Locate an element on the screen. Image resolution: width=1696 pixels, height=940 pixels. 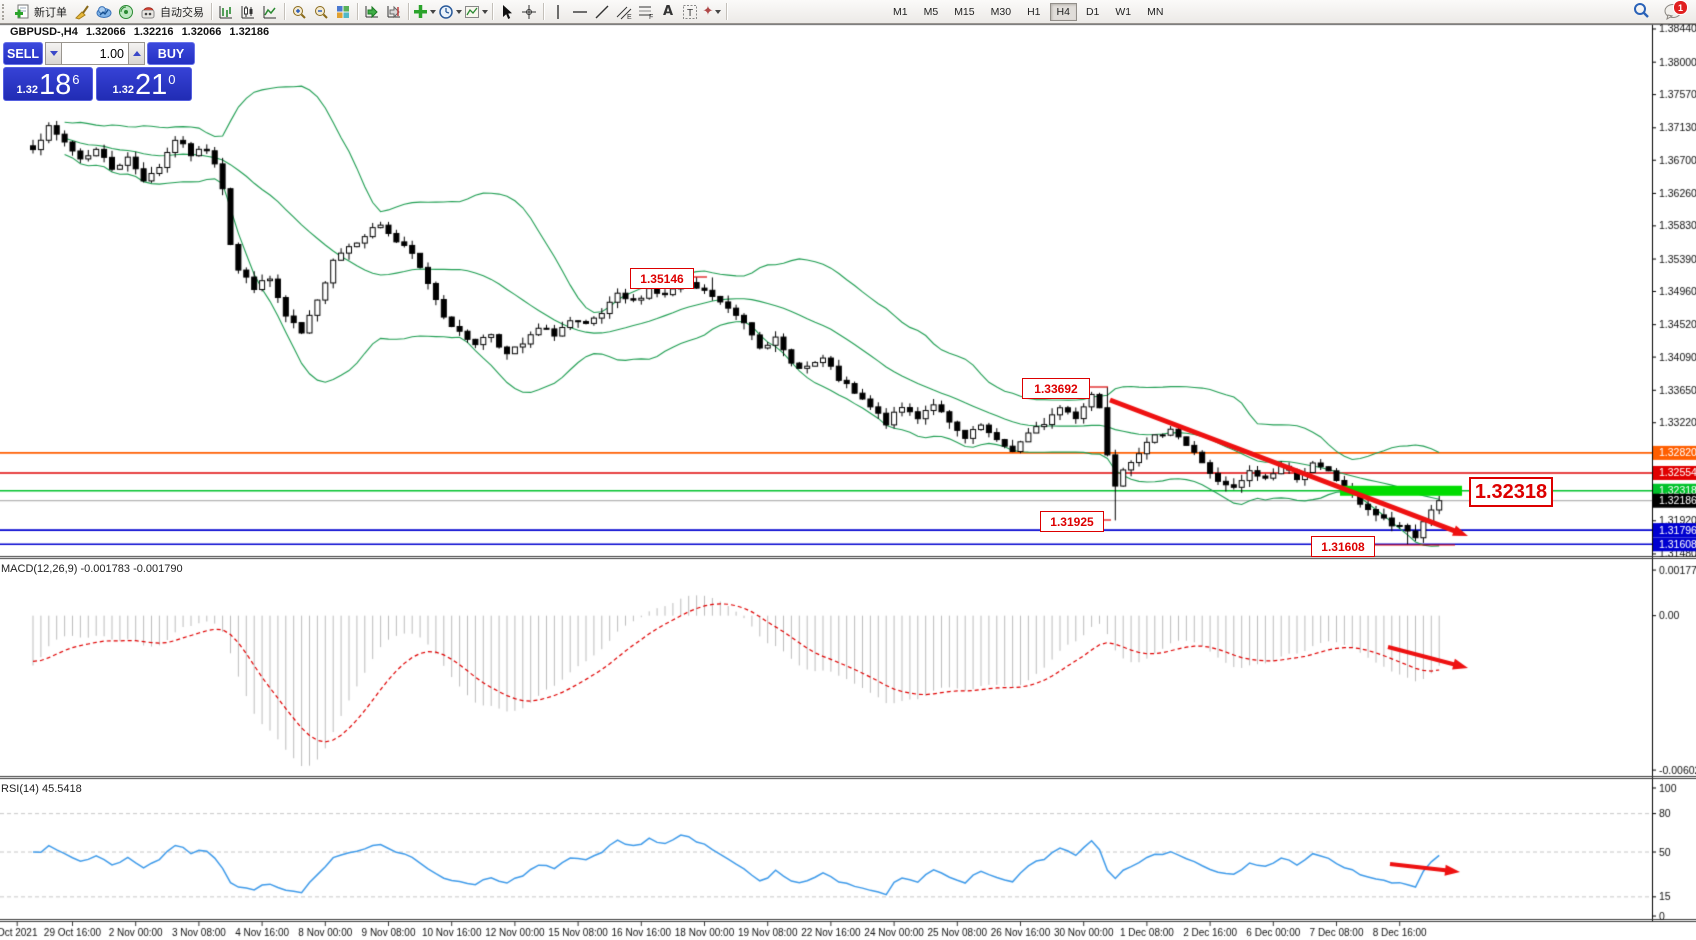
templates-icon is located at coordinates (476, 12).